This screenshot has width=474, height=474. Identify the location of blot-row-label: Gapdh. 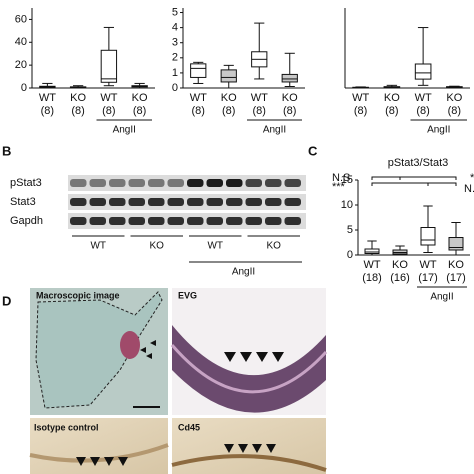
(26, 221).